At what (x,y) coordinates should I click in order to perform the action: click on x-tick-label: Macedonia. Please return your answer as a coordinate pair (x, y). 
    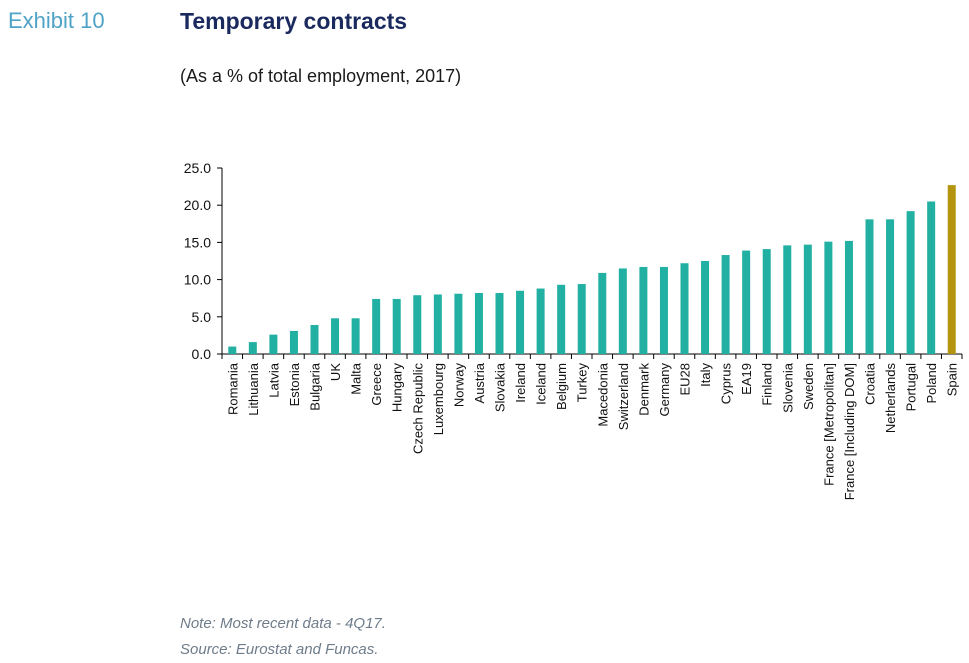
    Looking at the image, I should click on (602, 394).